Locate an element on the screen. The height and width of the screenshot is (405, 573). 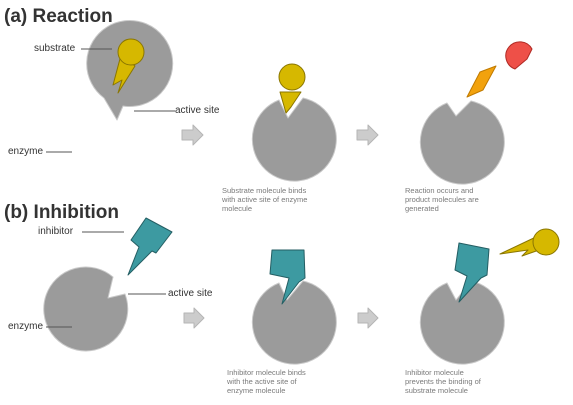
substrate-label: substrate is located at coordinates (55, 48).